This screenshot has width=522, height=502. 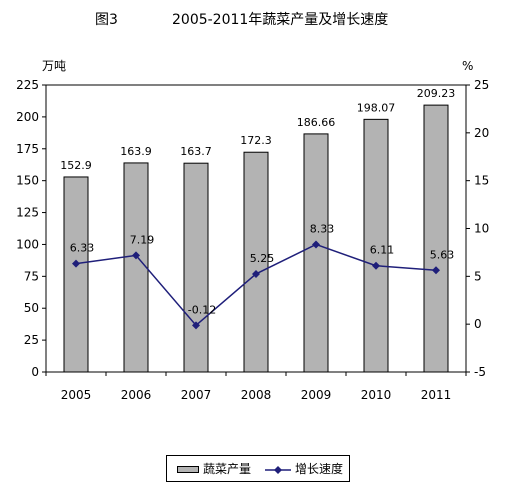 I want to click on growth-value-label: 7.19, so click(x=142, y=239).